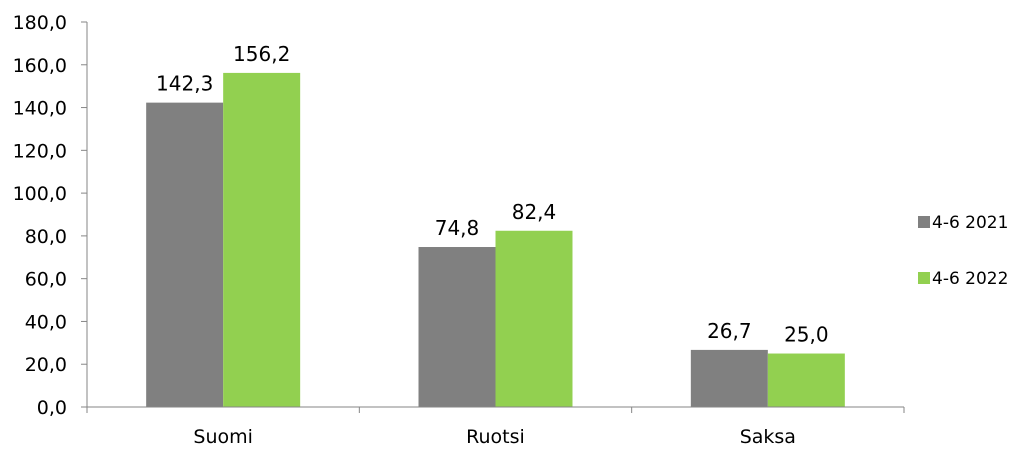 Image resolution: width=1021 pixels, height=449 pixels. I want to click on y-tick-label: 20,0, so click(46, 365).